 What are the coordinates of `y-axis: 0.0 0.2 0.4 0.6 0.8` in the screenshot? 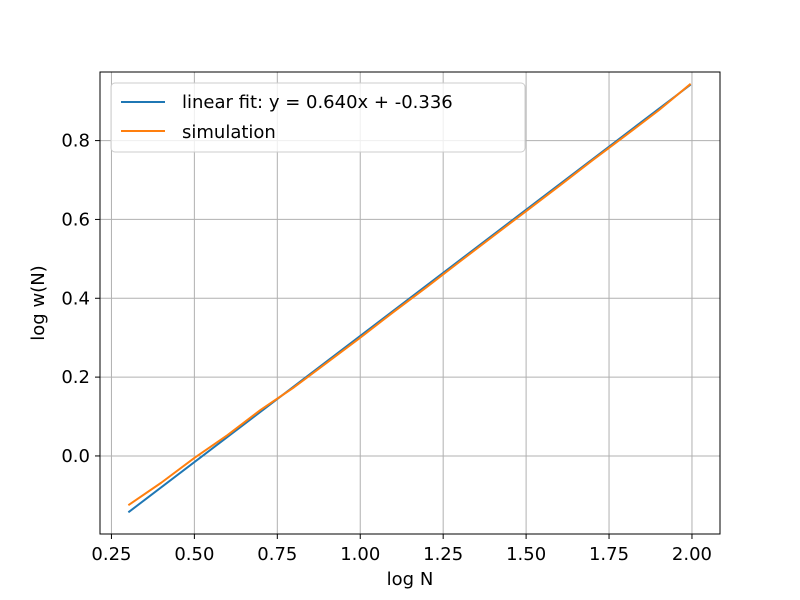 It's located at (80, 299).